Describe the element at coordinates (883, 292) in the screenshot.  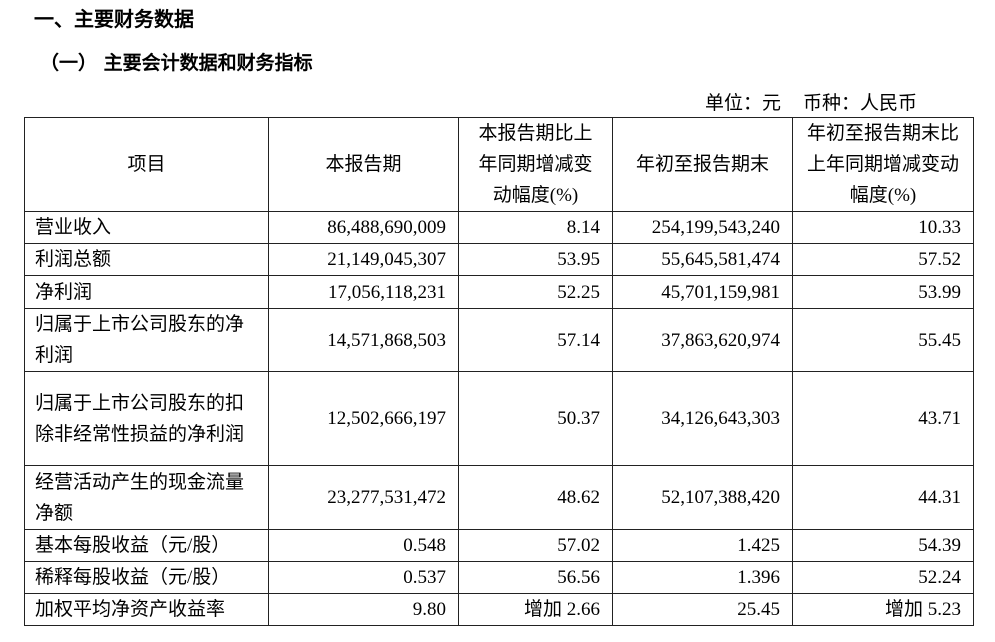
I see `cell-value: 53.99` at that location.